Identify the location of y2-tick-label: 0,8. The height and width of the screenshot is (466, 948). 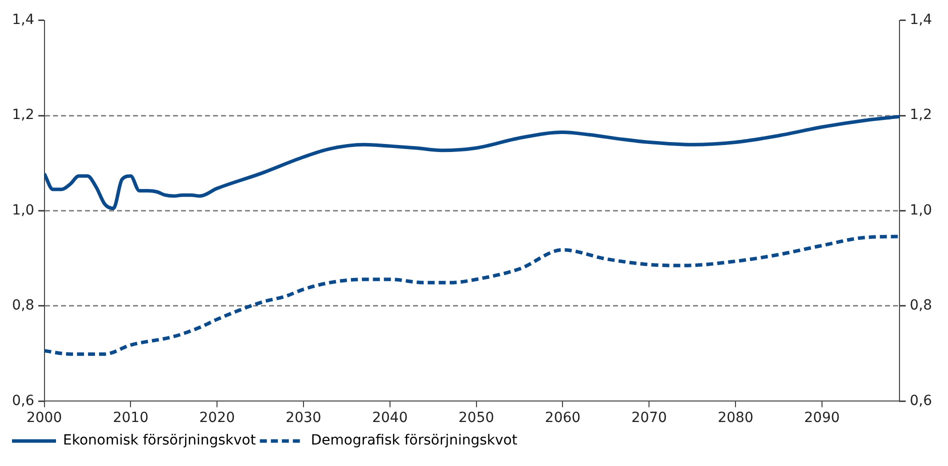
(921, 306).